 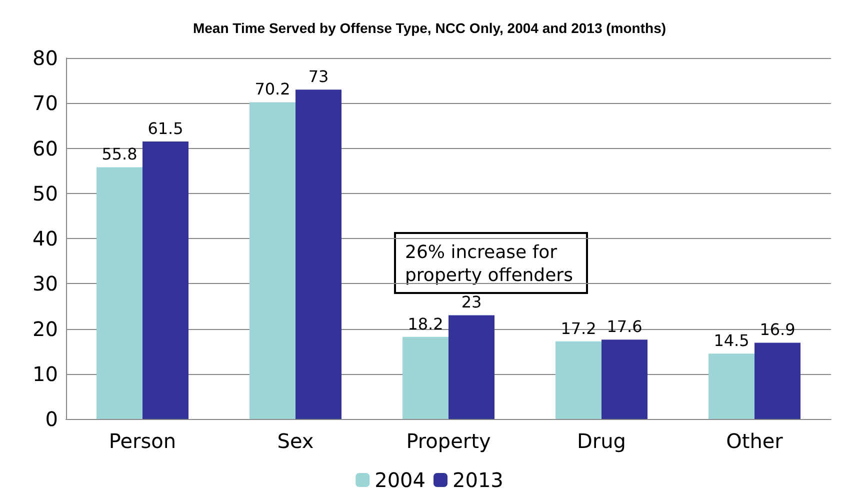 I want to click on y-tick-label: 10, so click(x=45, y=374).